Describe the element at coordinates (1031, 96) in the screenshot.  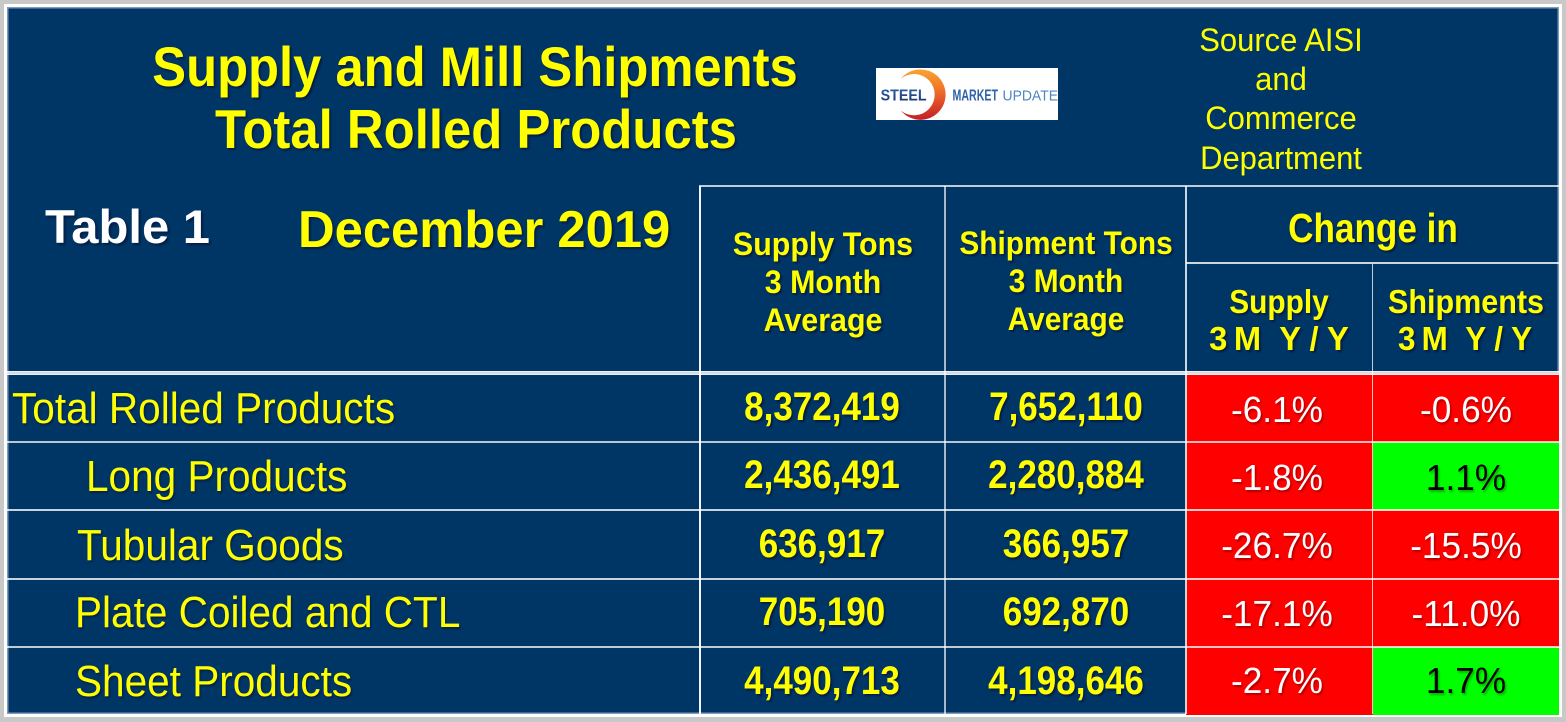
I see `svg-text: UPDATE` at that location.